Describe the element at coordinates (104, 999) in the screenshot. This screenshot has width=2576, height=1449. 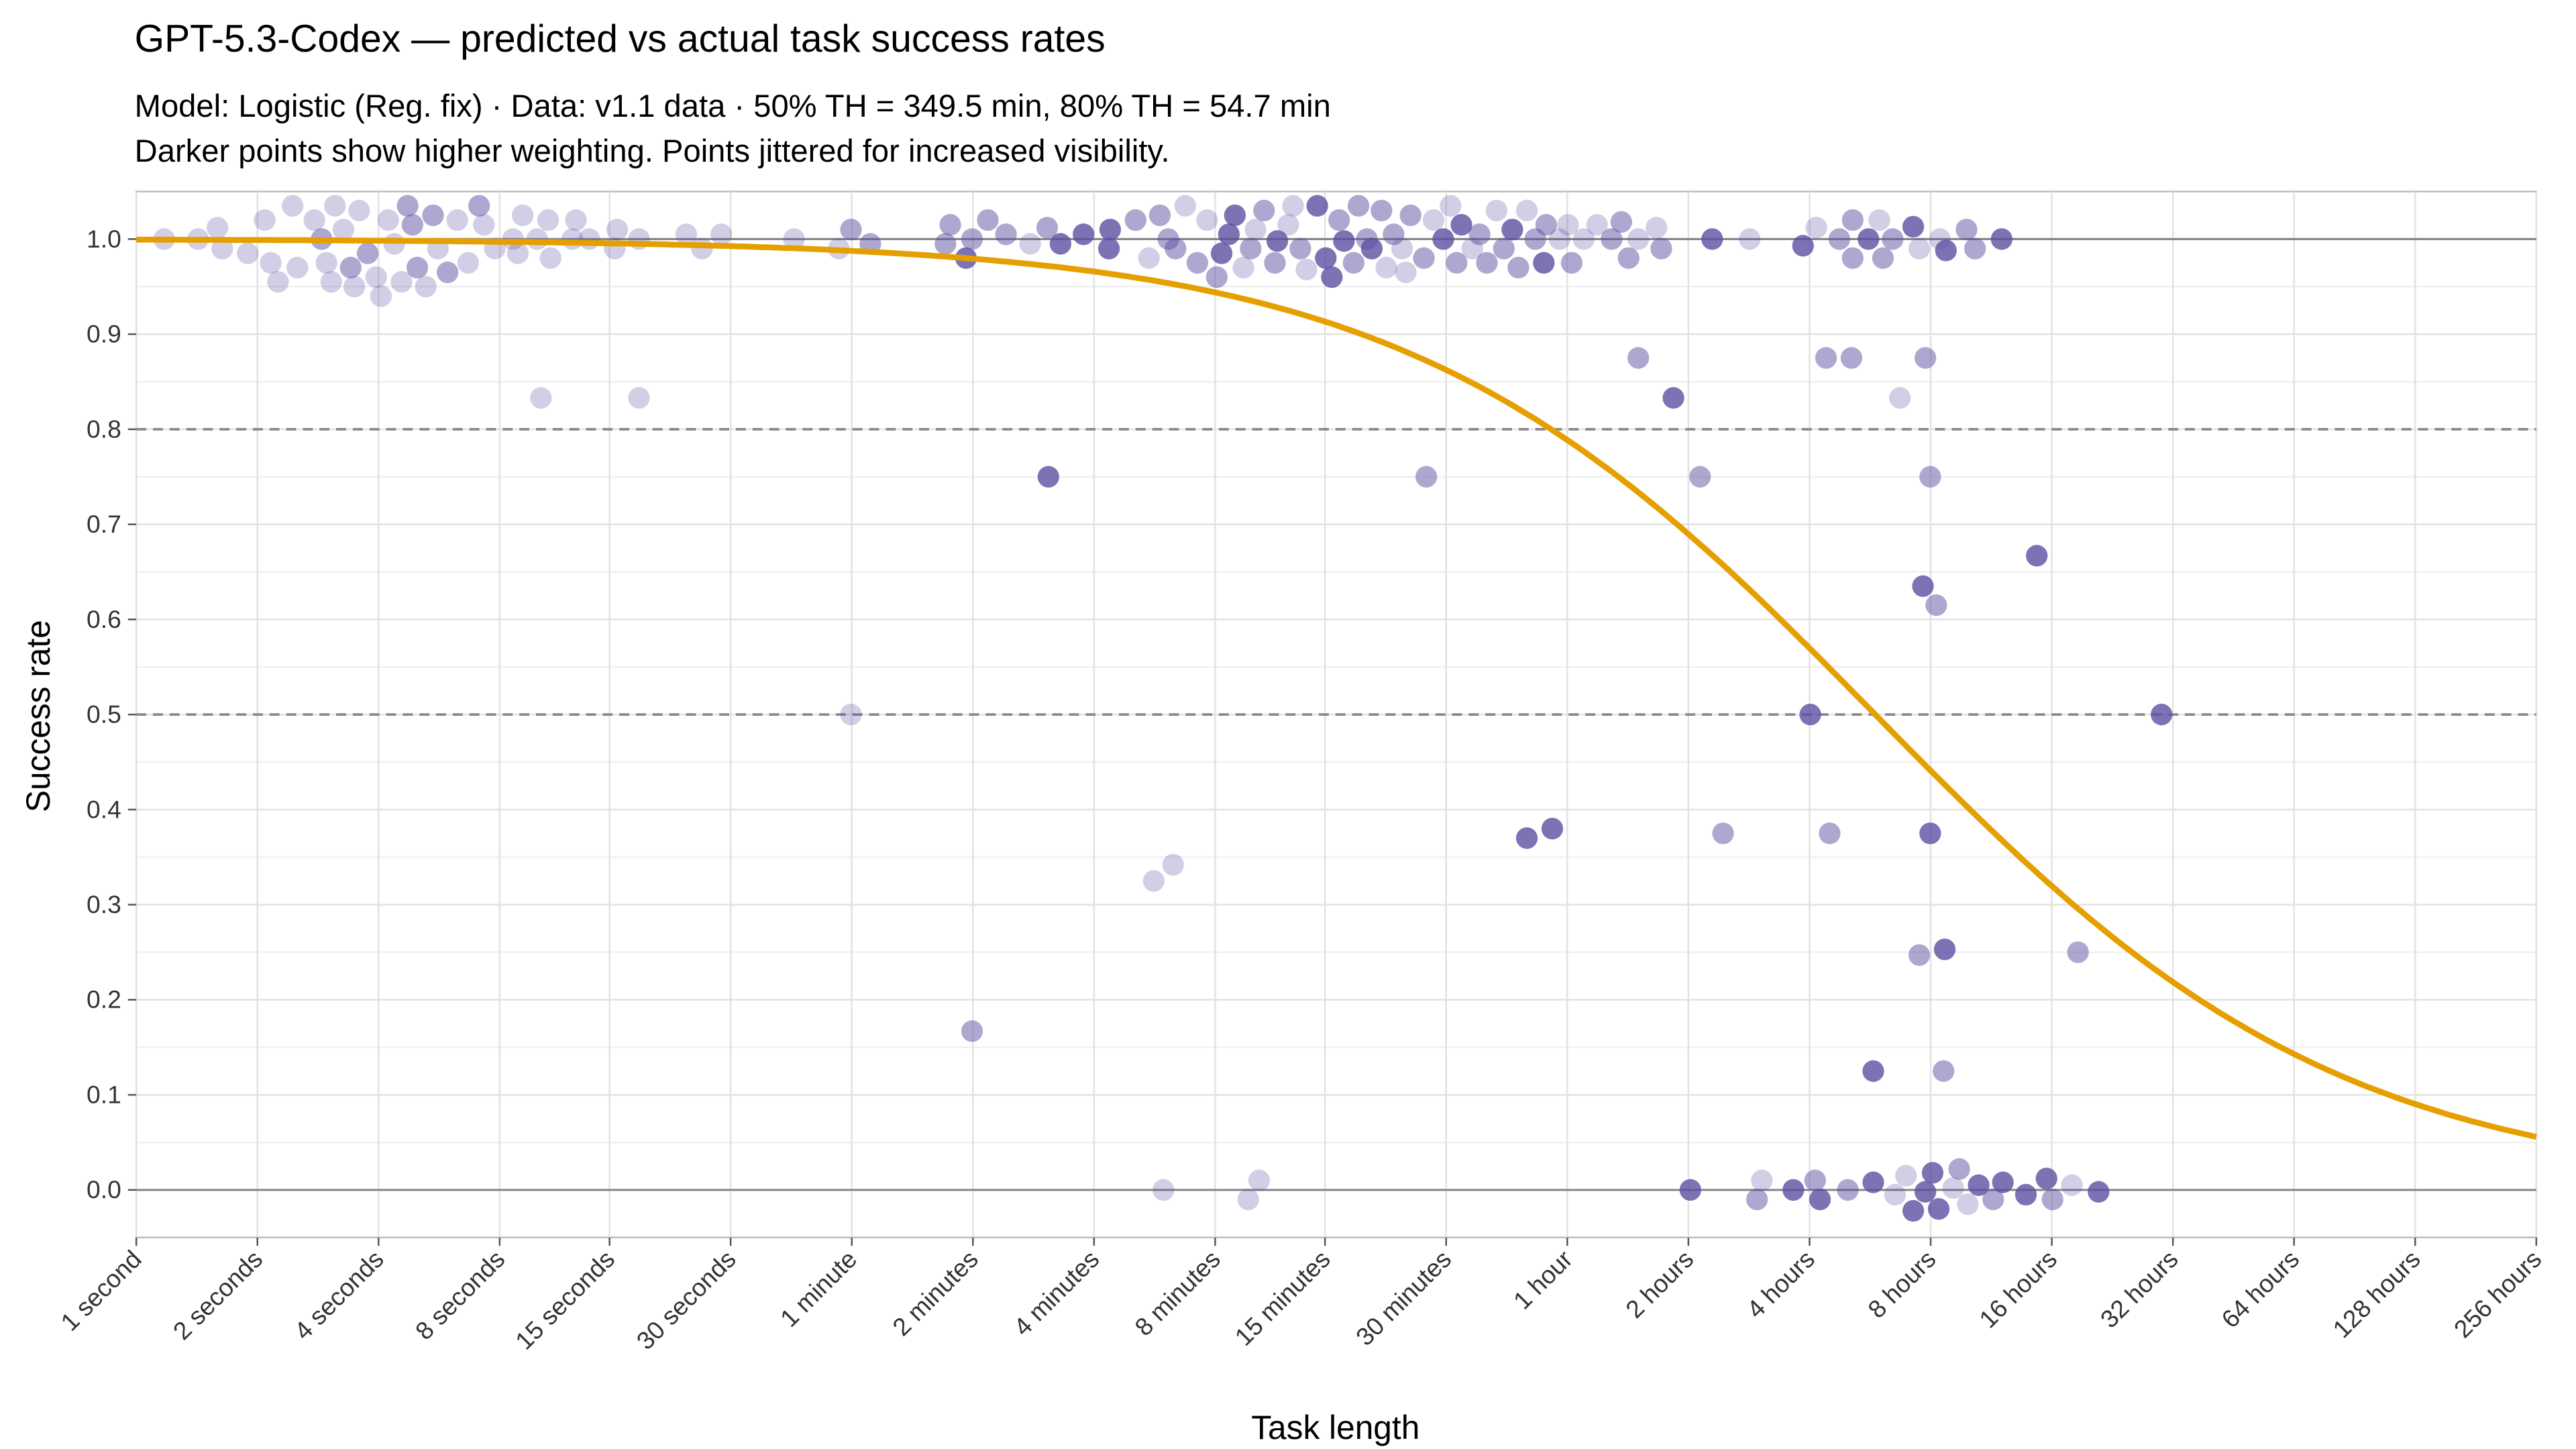
I see `y-tick-label: 0.2` at that location.